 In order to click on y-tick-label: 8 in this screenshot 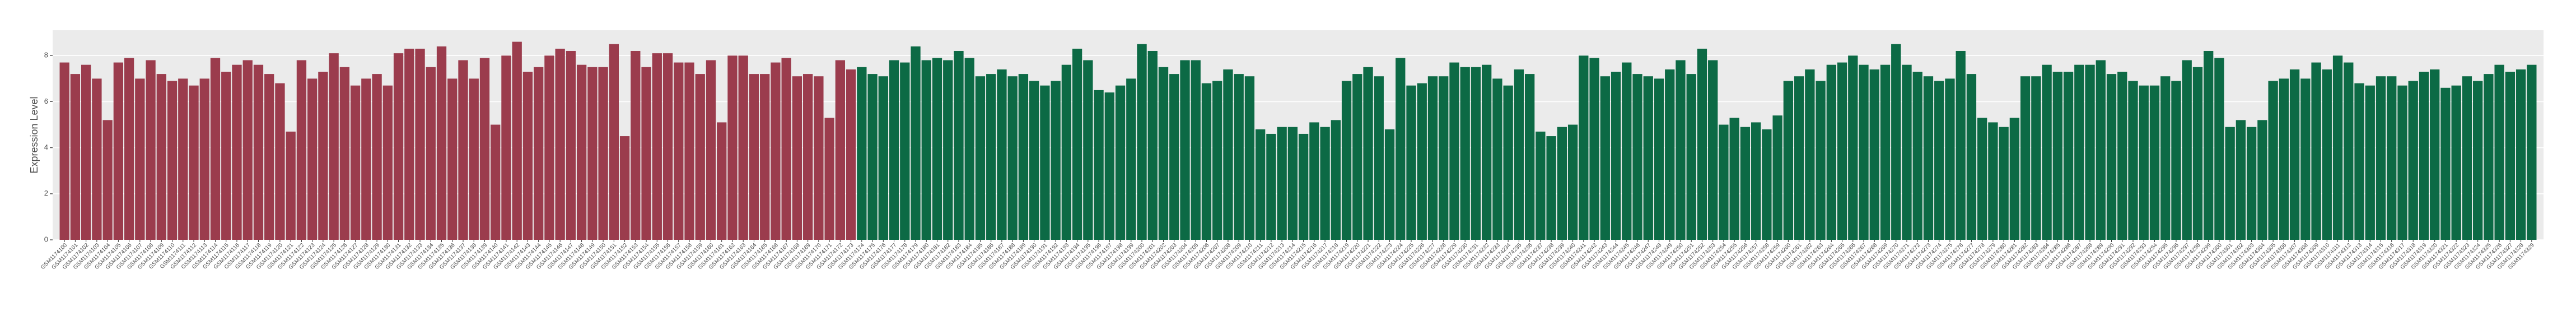, I will do `click(46, 55)`.